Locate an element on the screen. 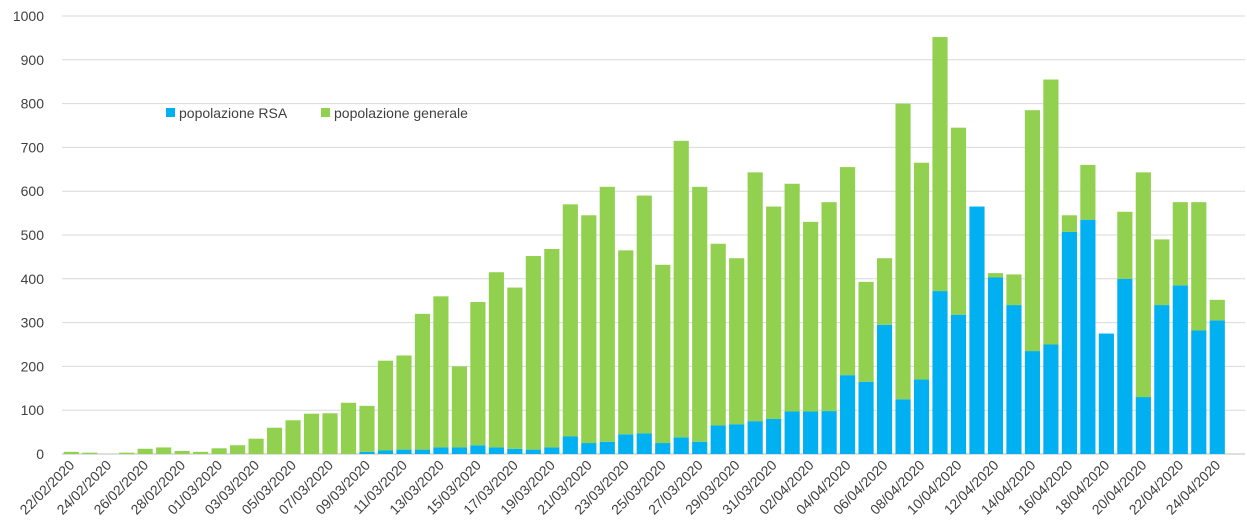 This screenshot has width=1247, height=520. y-tick-label: 600 is located at coordinates (33, 191).